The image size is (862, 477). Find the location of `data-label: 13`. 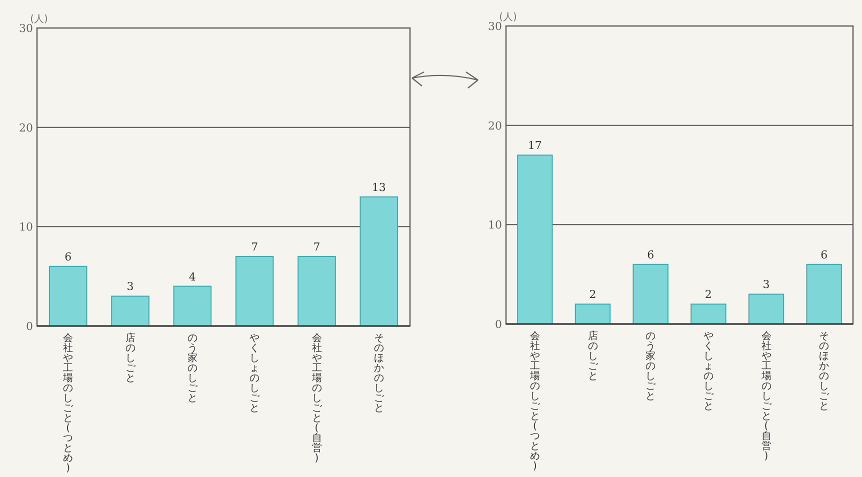

data-label: 13 is located at coordinates (379, 187).